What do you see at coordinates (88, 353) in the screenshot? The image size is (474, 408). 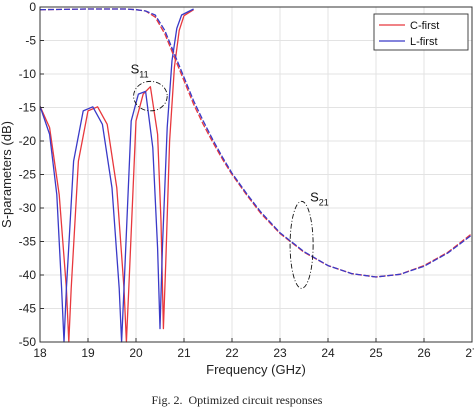 I see `x-tick-label: 19` at bounding box center [88, 353].